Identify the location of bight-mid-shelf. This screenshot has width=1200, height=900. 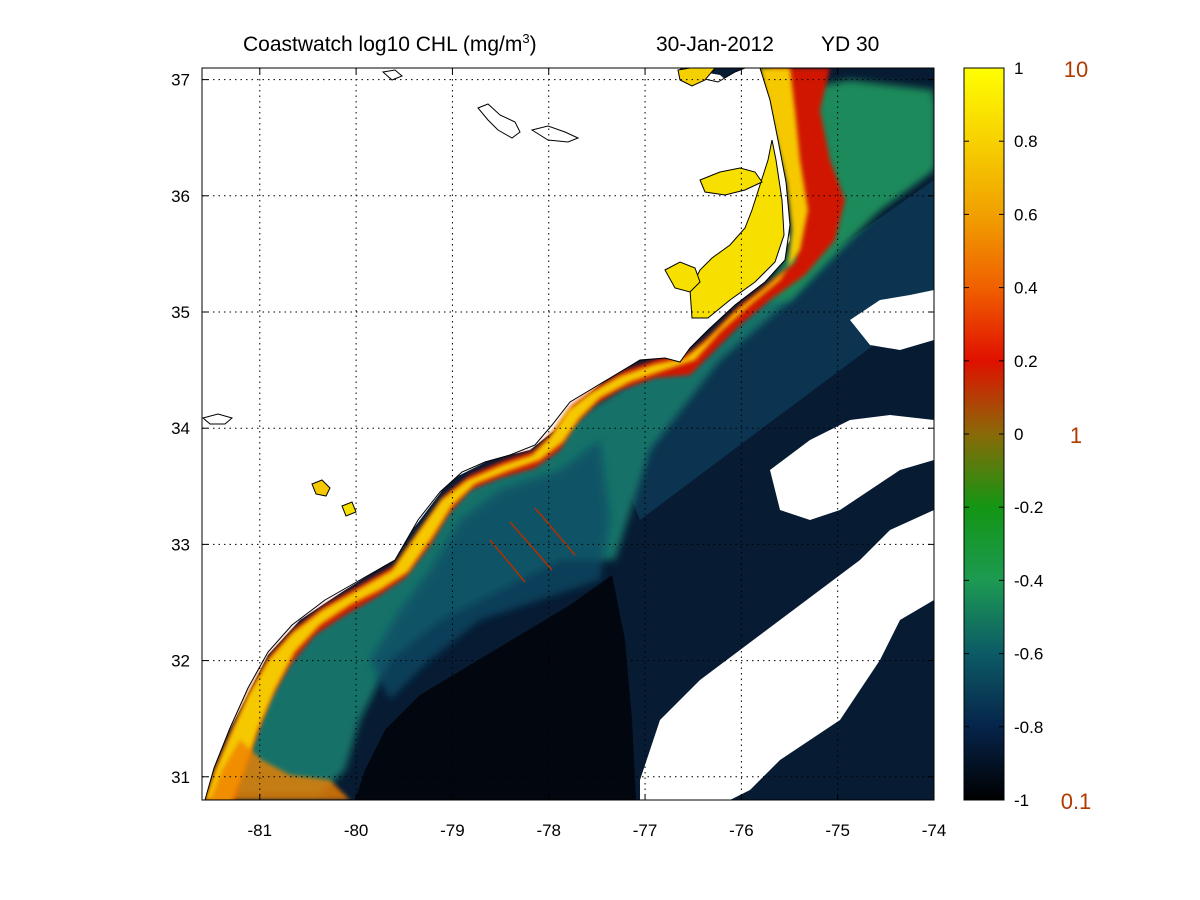
(490, 570).